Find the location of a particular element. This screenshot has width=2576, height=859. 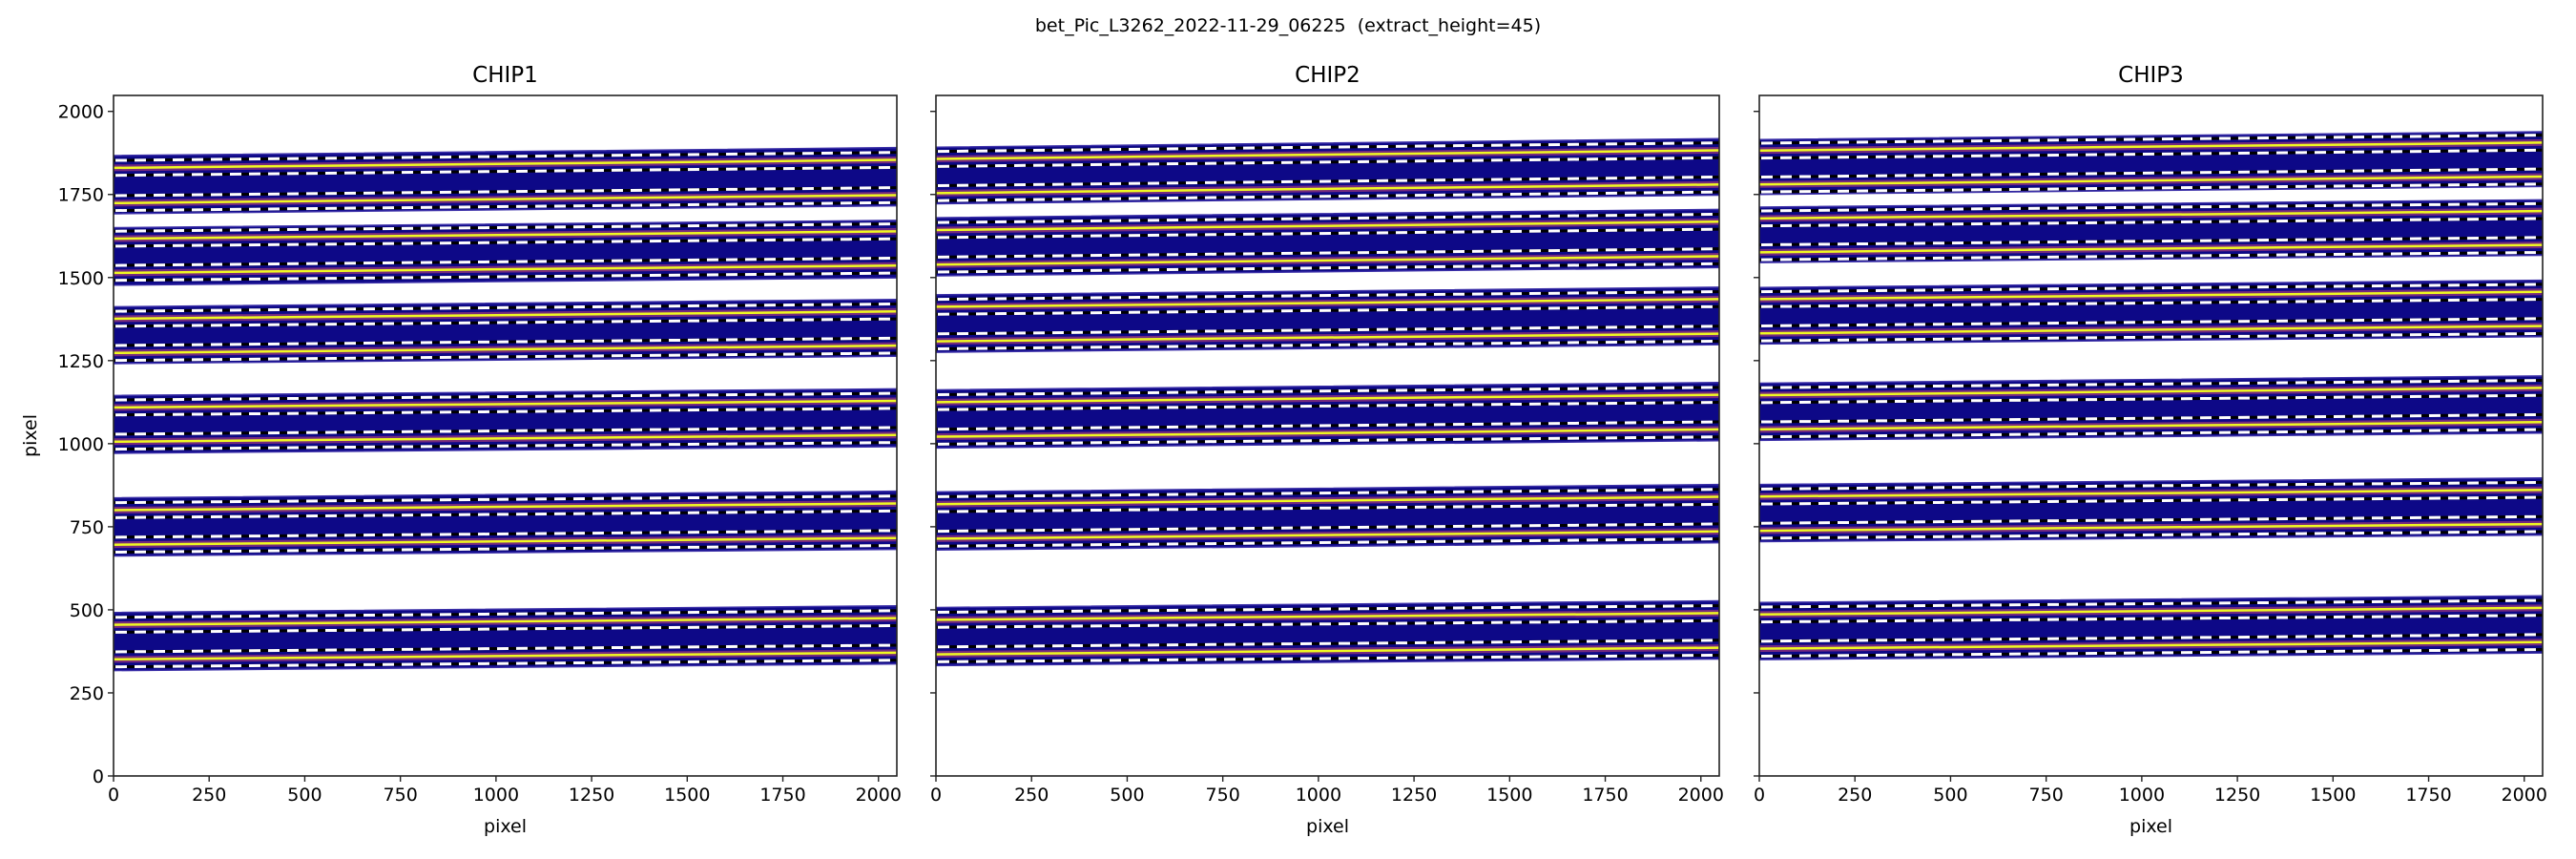

panel-title: CHIP1 is located at coordinates (505, 75).